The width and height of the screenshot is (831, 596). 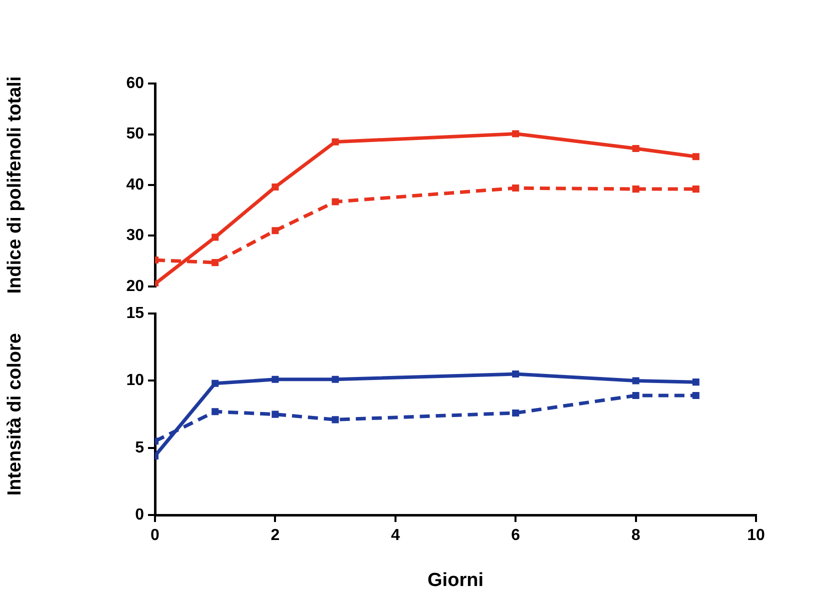 What do you see at coordinates (395, 535) in the screenshot?
I see `x-tick-label: 4` at bounding box center [395, 535].